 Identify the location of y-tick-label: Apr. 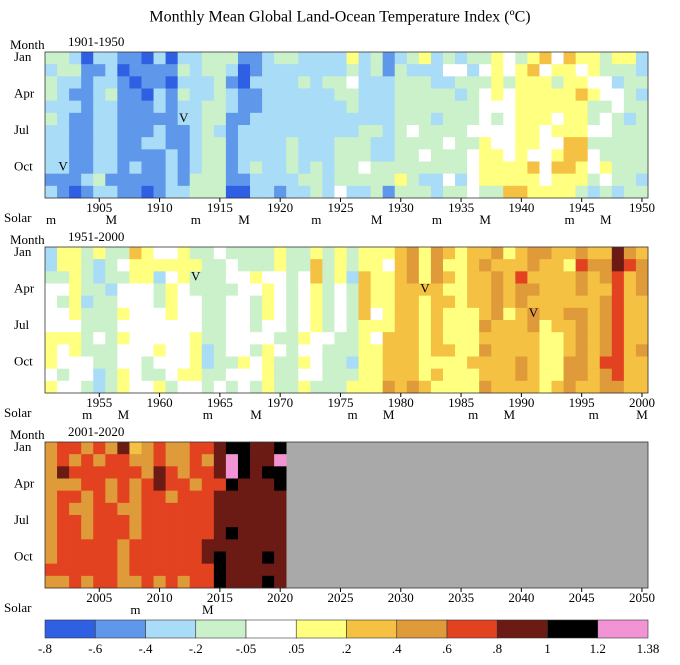
(24, 483).